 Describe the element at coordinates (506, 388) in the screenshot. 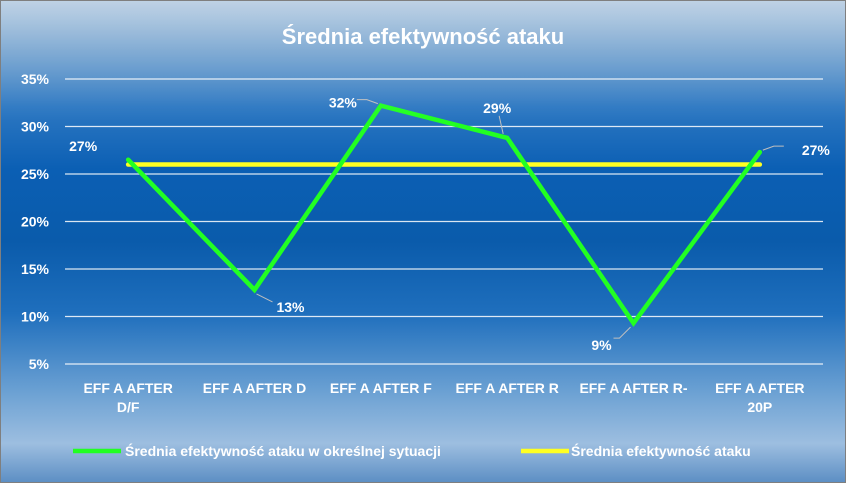

I see `x-tick-label: EFF A AFTER R` at that location.